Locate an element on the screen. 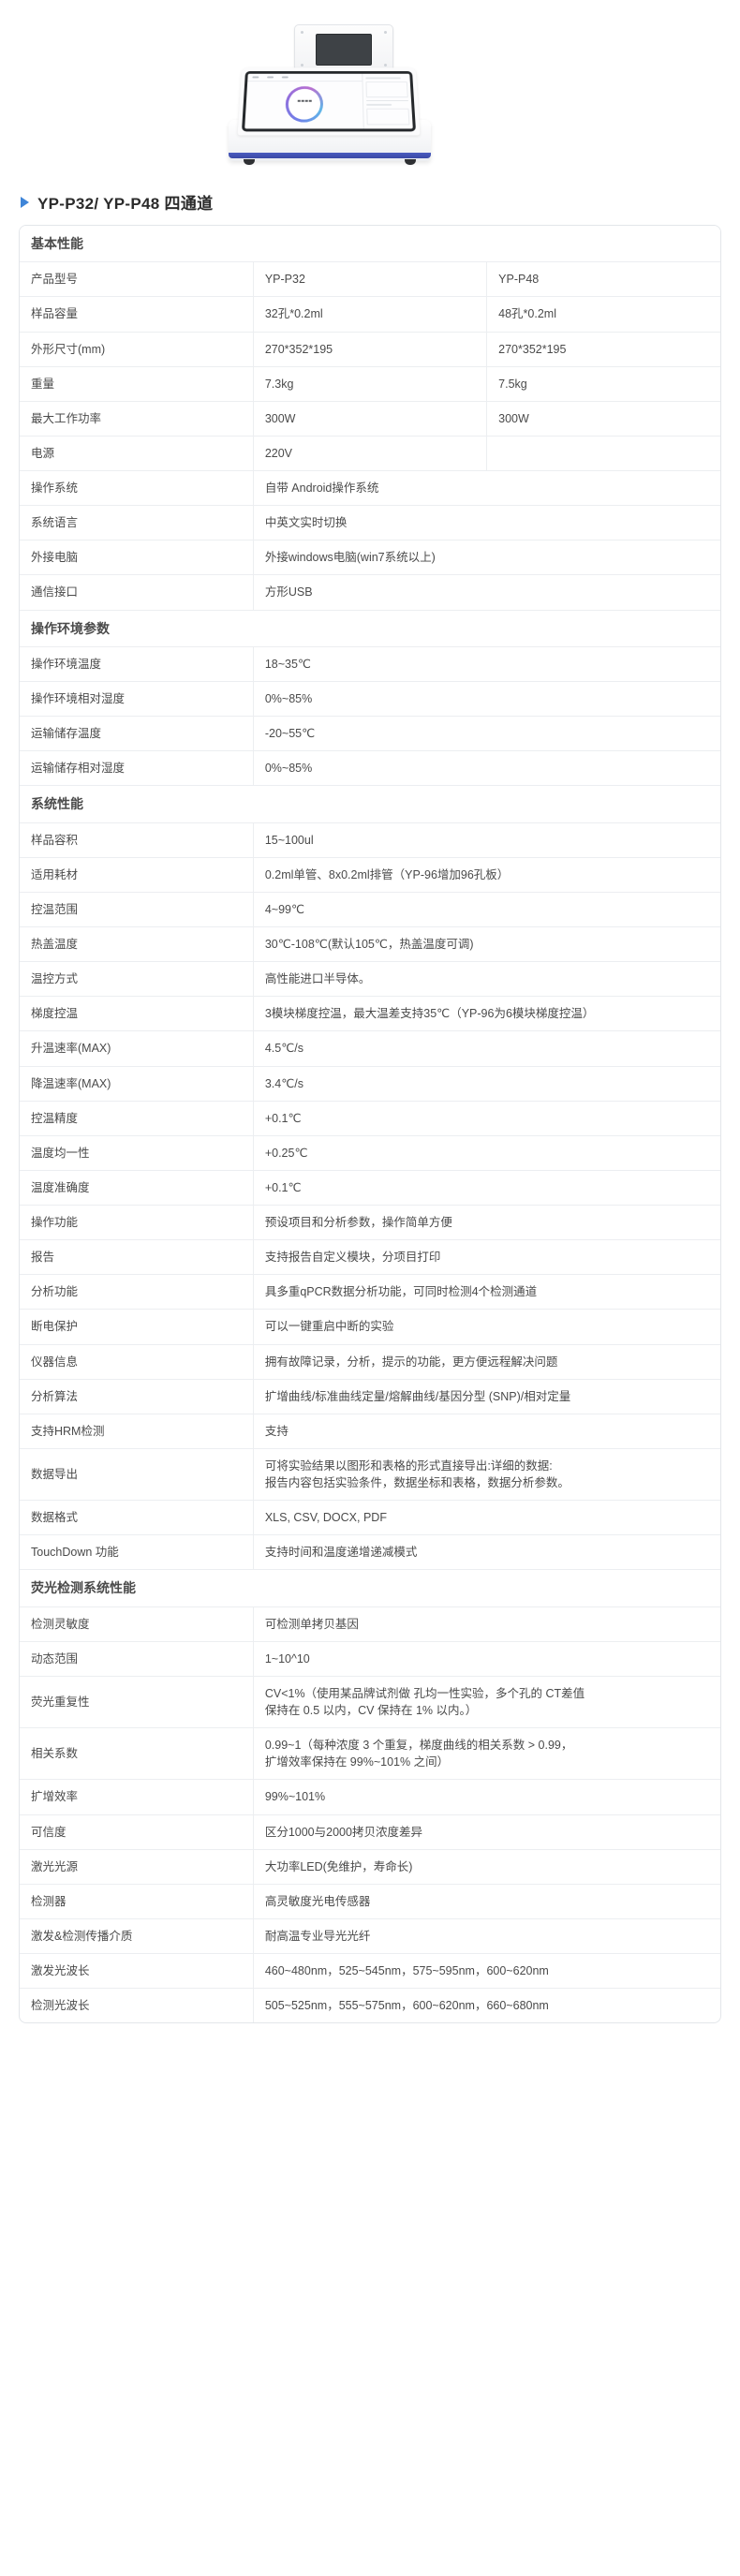 This screenshot has width=740, height=2576. table-row: 报告 支持报告自定义模块，分项目打印 is located at coordinates (370, 1257).